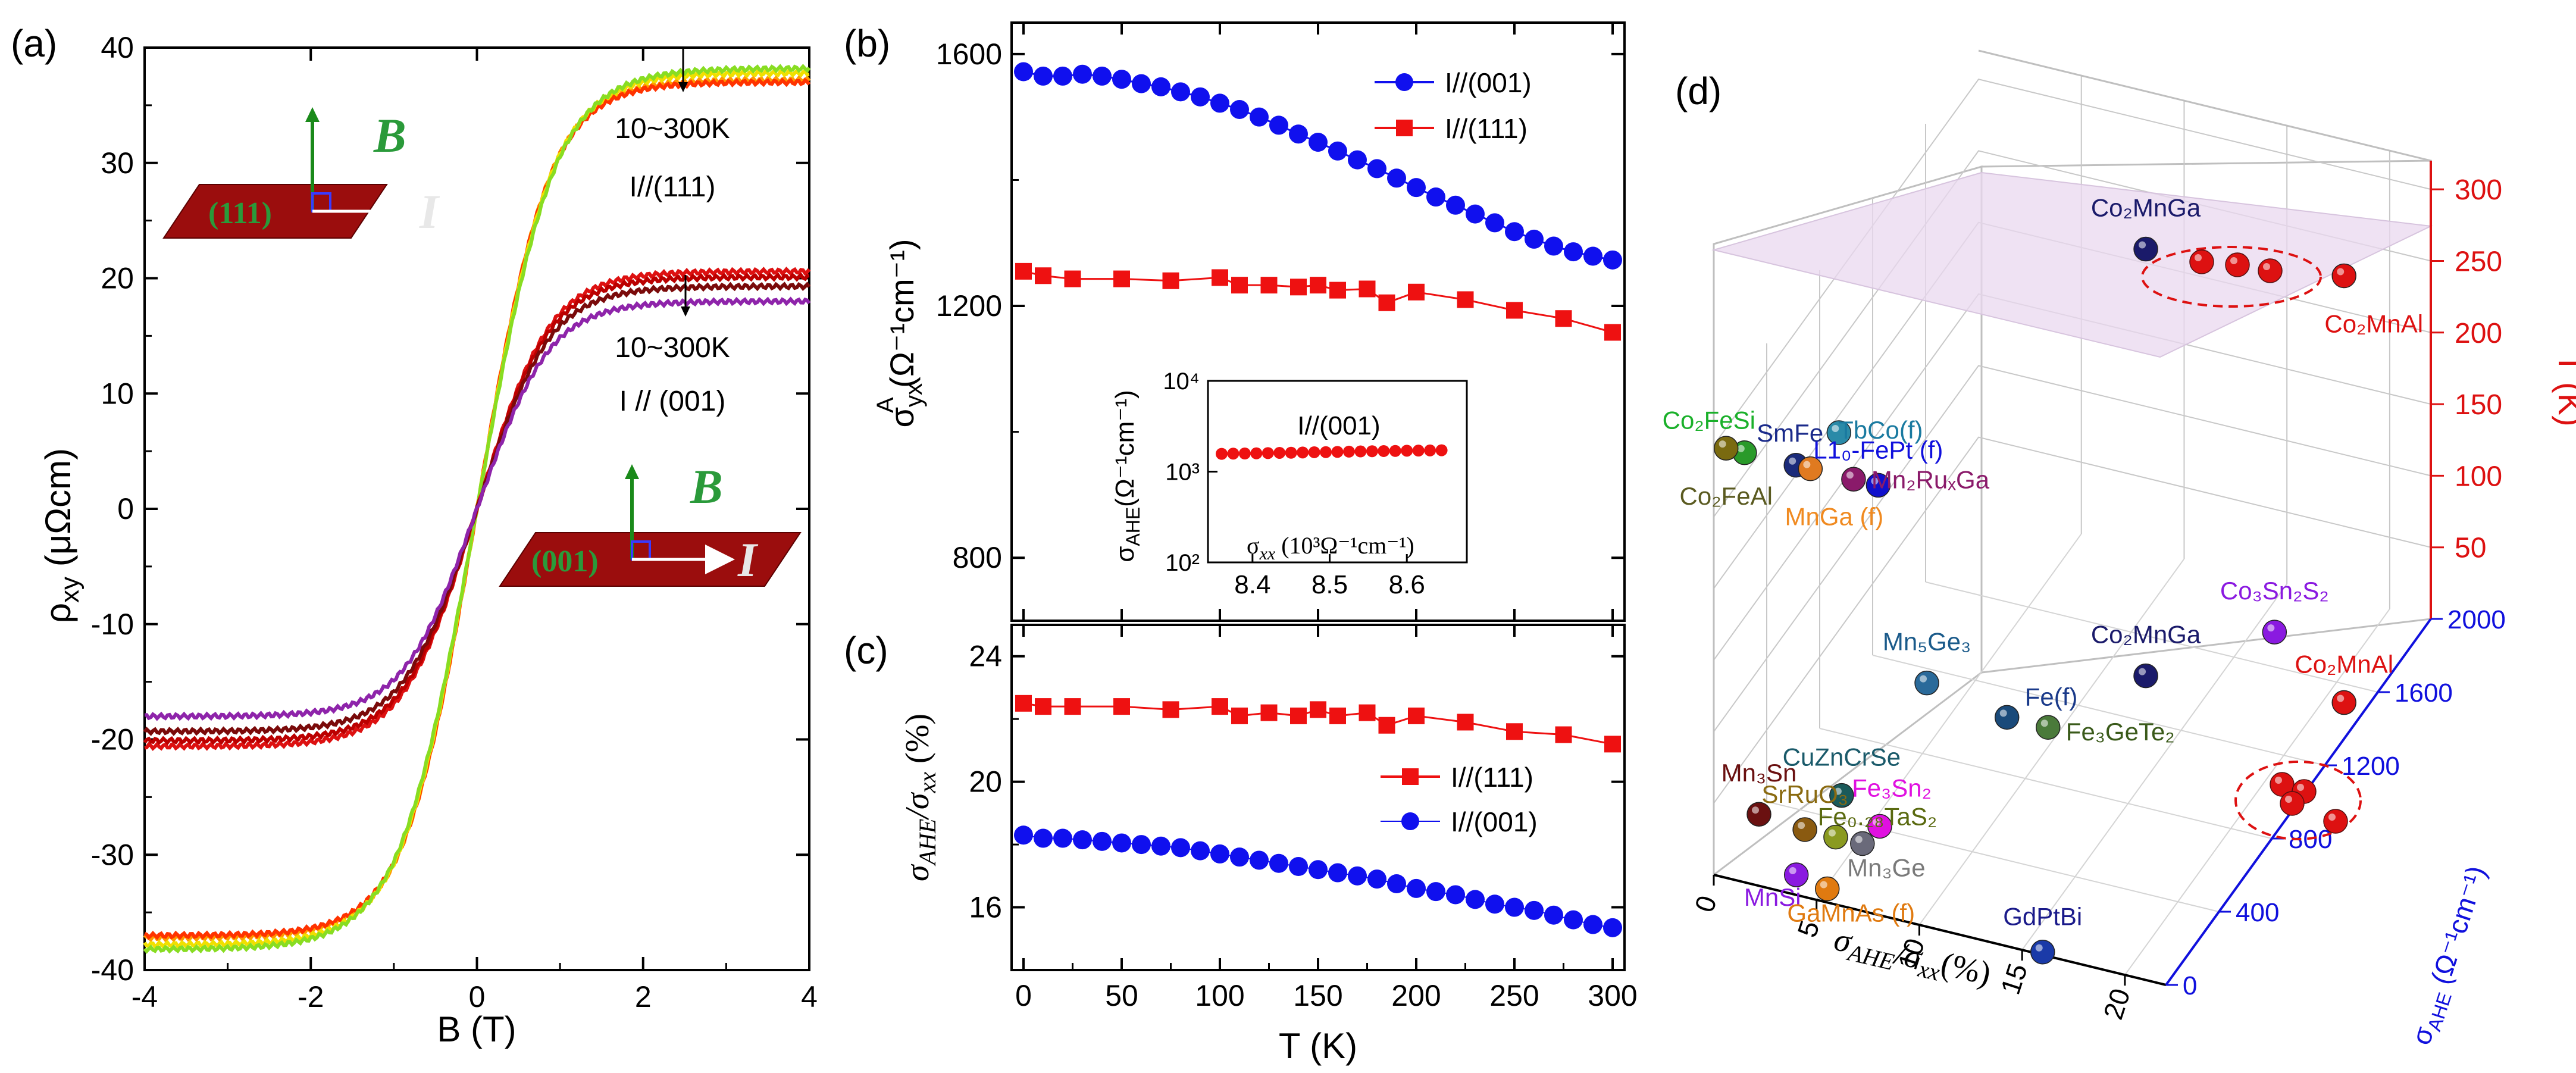 The image size is (2576, 1073). What do you see at coordinates (969, 306) in the screenshot?
I see `y-tick-label-b: 1200` at bounding box center [969, 306].